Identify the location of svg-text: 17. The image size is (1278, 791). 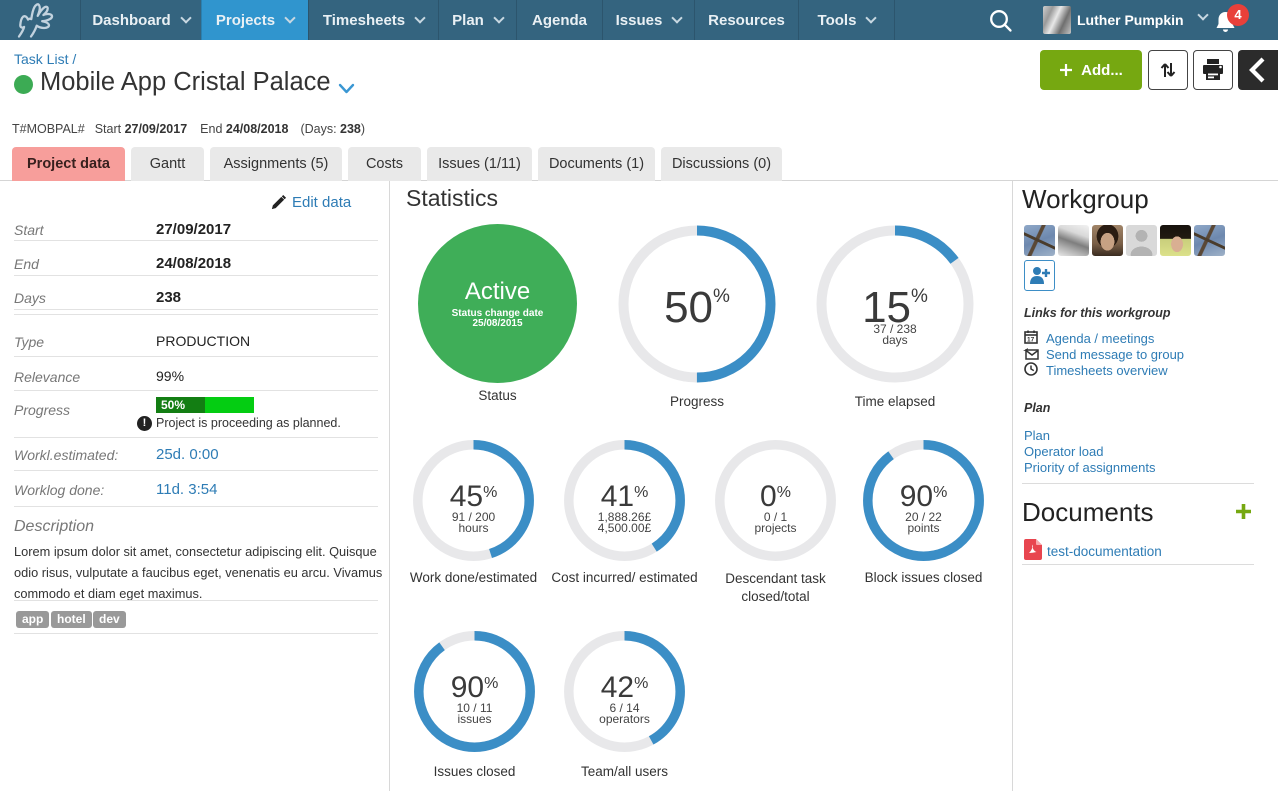
(1031, 340).